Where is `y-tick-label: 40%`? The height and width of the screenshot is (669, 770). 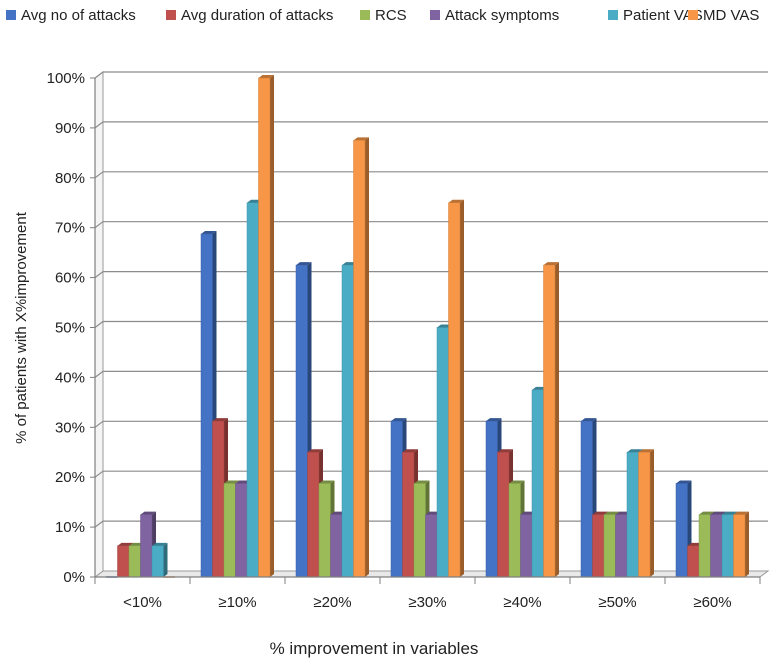
y-tick-label: 40% is located at coordinates (70, 377).